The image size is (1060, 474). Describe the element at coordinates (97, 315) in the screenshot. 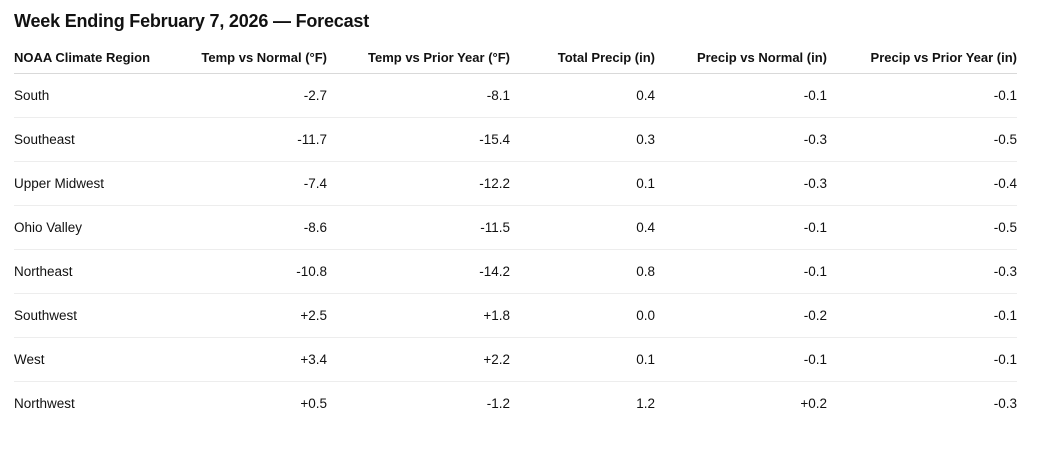

I see `region-cell: Southwest` at that location.